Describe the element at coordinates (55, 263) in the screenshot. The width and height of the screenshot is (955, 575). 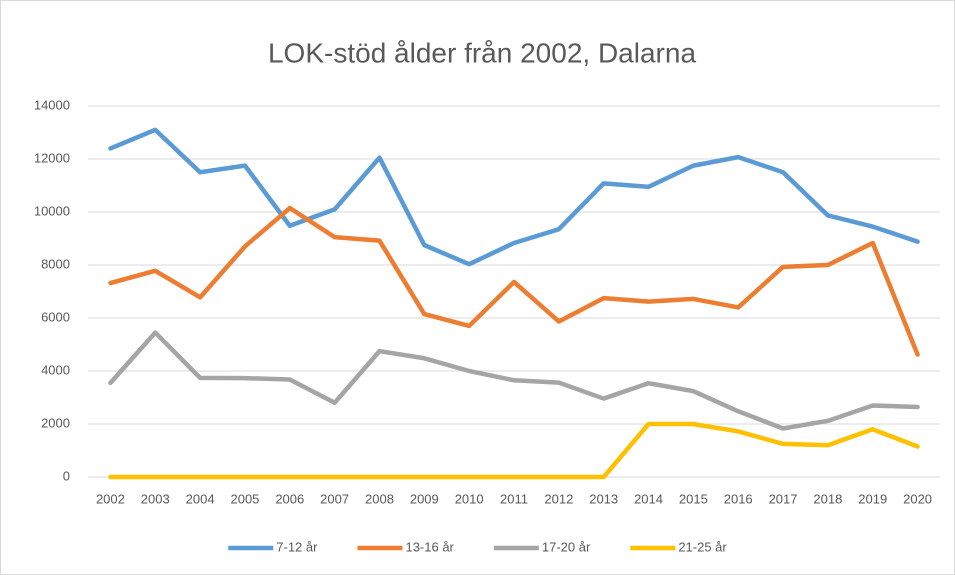
I see `y-tick-label: 8000` at that location.